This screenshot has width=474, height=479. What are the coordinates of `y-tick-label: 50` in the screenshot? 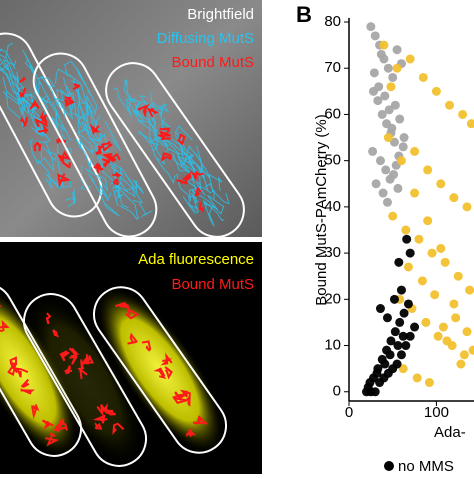 It's located at (332, 160).